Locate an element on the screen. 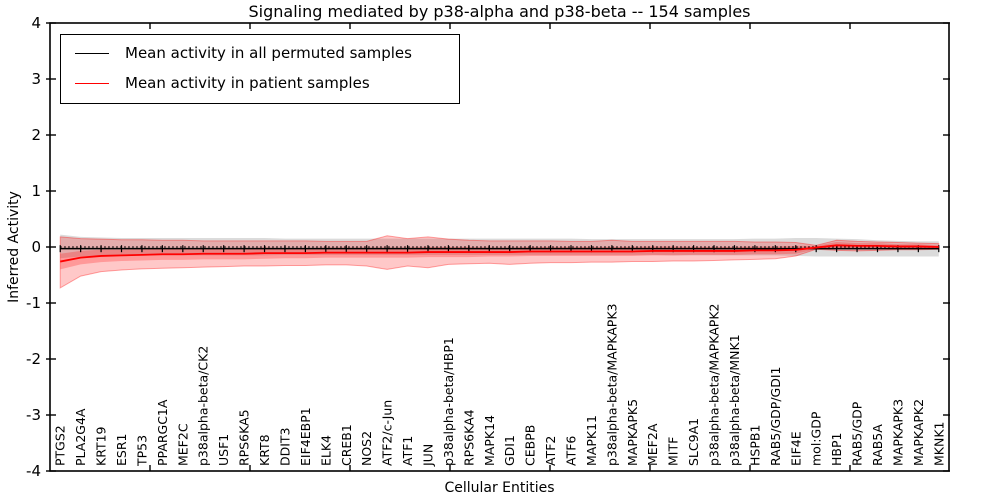 This screenshot has height=500, width=1000. legend-item-patient: Mean activity in patient samples is located at coordinates (262, 83).